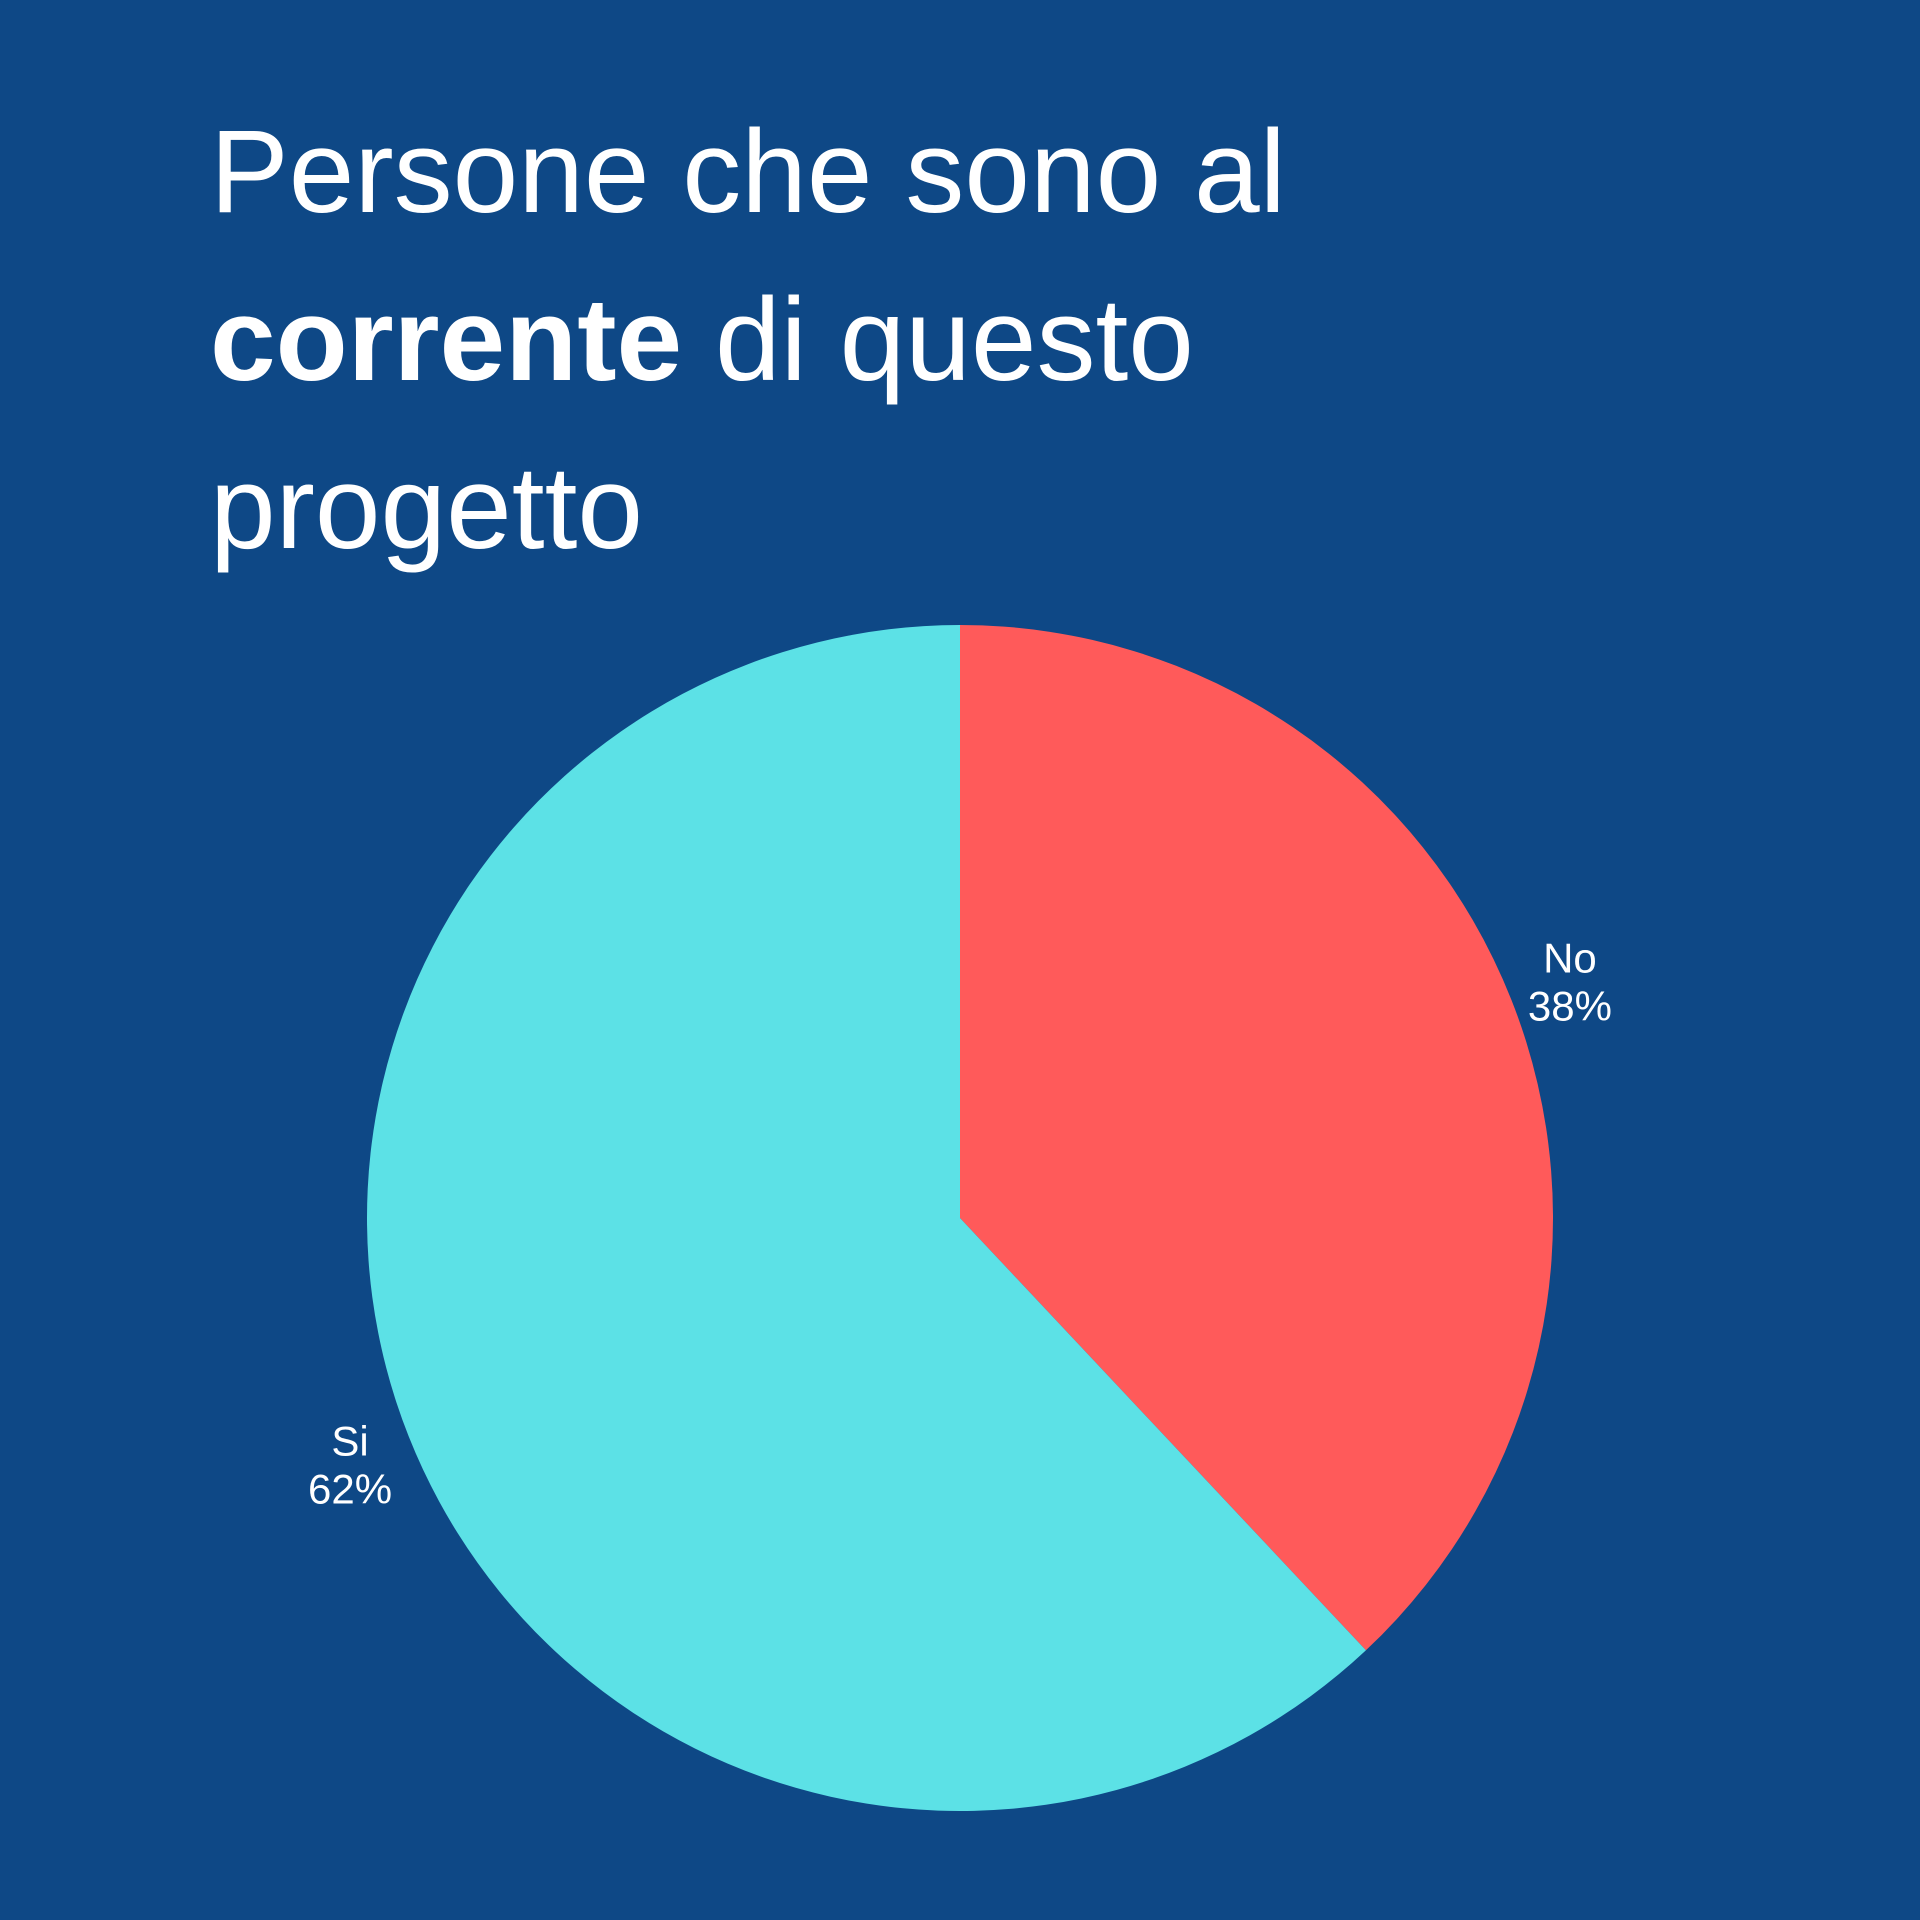 The height and width of the screenshot is (1920, 1920). I want to click on chart-title-part1: Persone che sono al, so click(748, 172).